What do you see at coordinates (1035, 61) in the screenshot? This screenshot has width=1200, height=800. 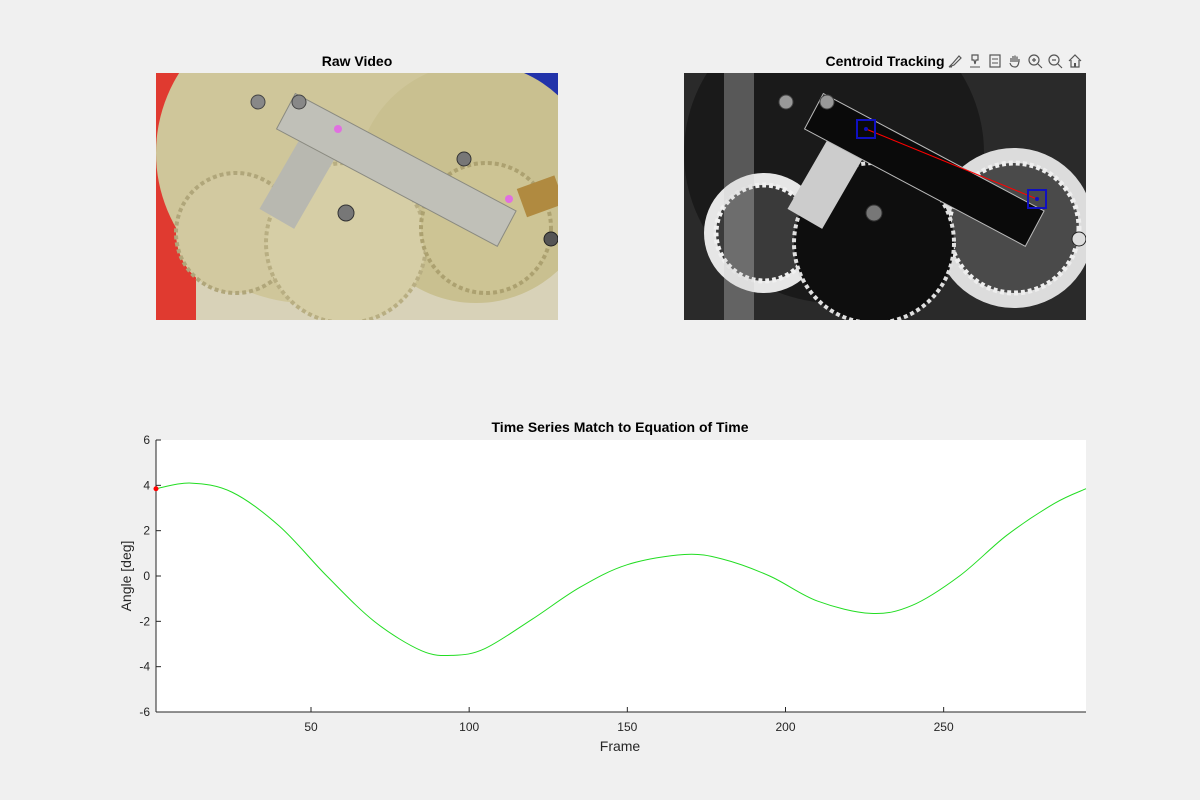 I see `zoom-in-icon` at bounding box center [1035, 61].